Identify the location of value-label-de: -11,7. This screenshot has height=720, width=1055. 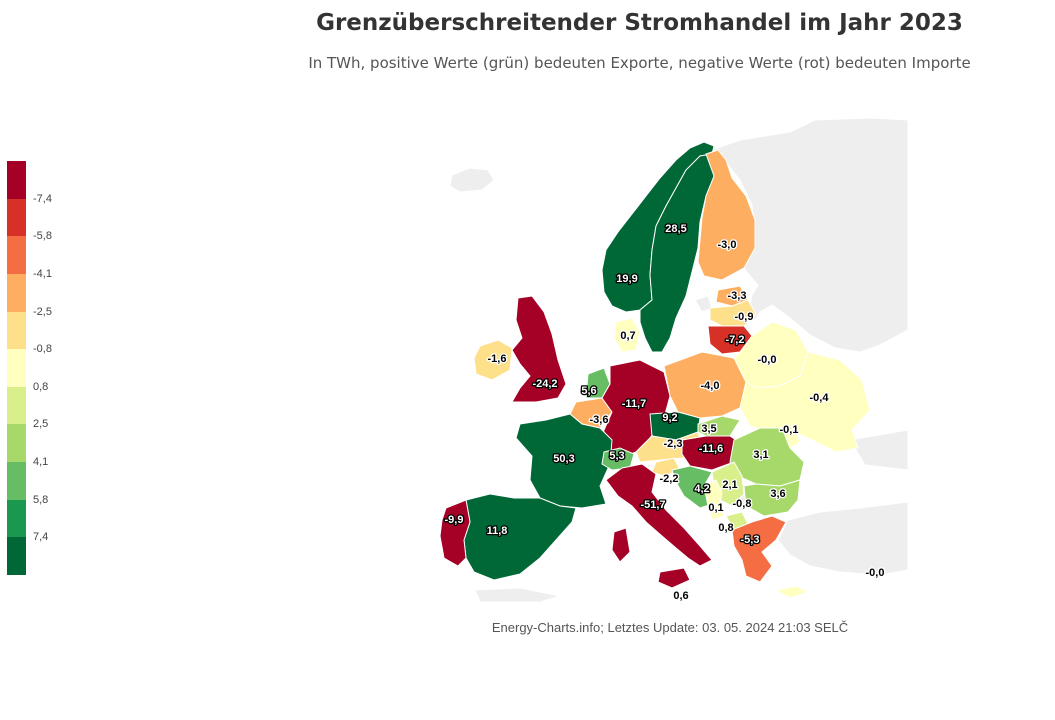
(634, 404).